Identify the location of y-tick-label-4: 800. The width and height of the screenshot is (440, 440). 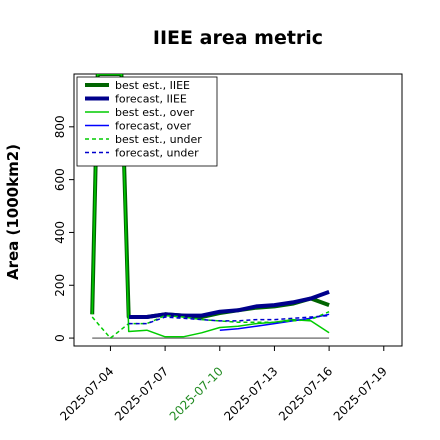
(60, 126).